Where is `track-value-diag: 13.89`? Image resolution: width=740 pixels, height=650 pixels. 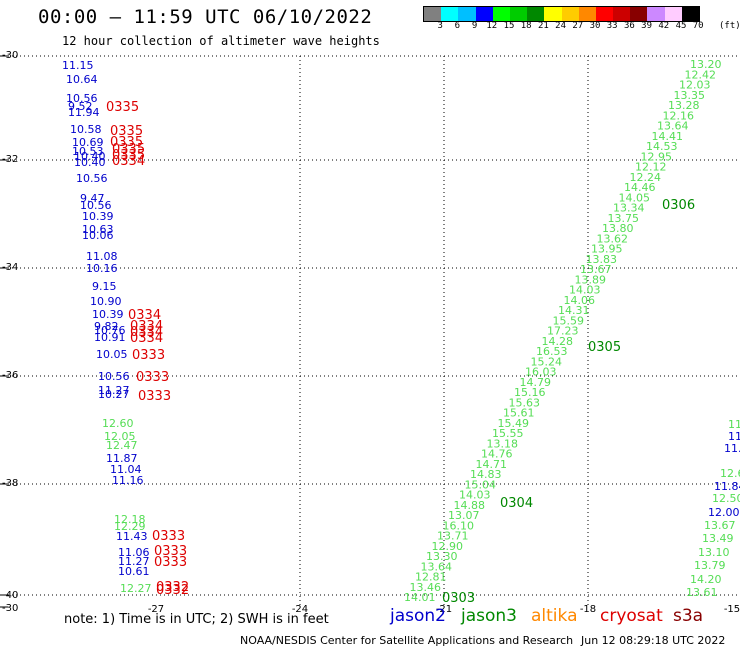
track-value-diag: 13.89 is located at coordinates (591, 279).